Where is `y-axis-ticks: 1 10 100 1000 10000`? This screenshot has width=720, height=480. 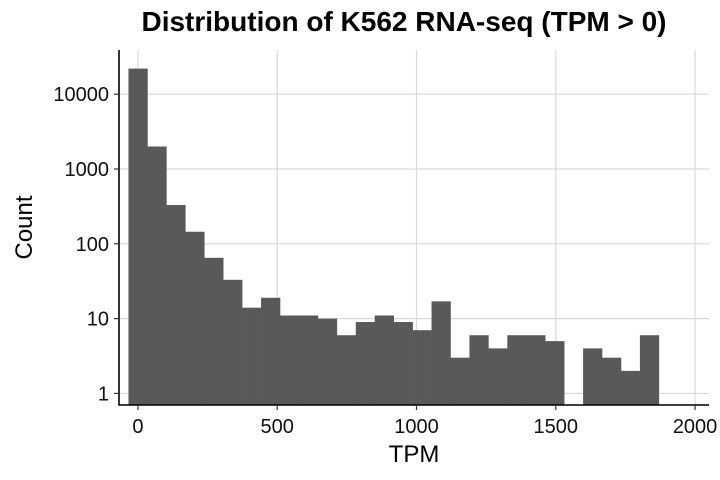 y-axis-ticks: 1 10 100 1000 10000 is located at coordinates (86, 244).